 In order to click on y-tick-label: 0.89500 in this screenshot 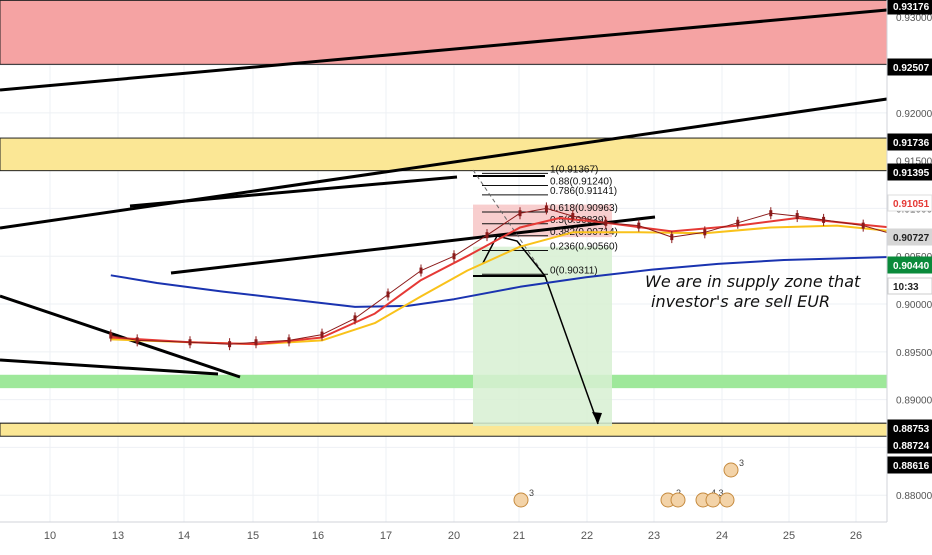, I will do `click(914, 353)`.